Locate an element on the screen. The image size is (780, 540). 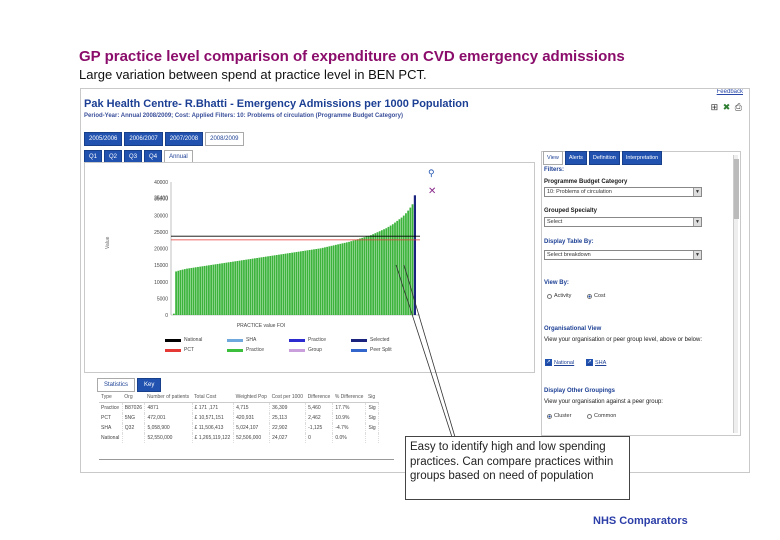
table-cell: 472,001 is located at coordinates (168, 418).